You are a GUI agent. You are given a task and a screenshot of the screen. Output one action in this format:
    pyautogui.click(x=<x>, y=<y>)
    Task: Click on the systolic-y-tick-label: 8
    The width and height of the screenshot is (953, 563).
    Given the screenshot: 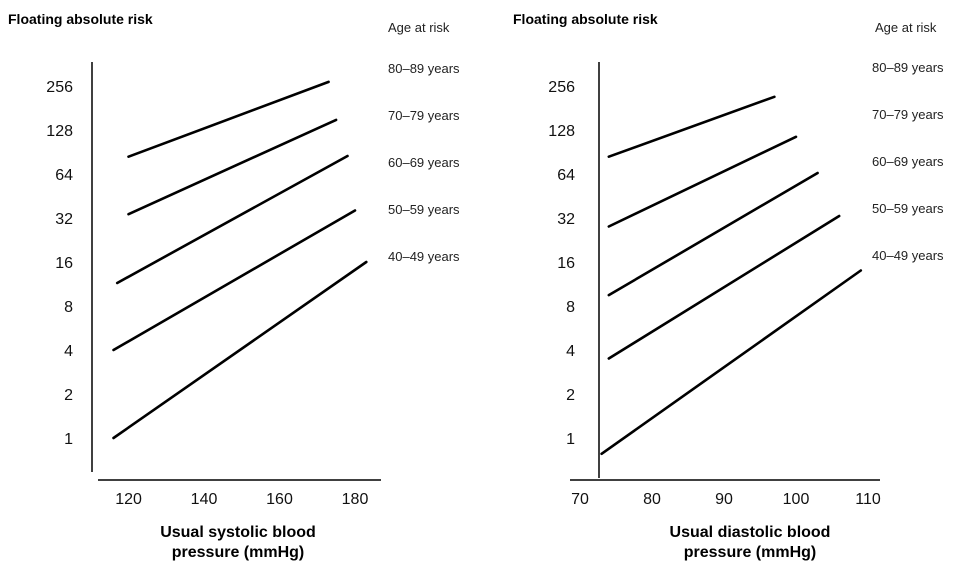 What is the action you would take?
    pyautogui.click(x=68, y=307)
    